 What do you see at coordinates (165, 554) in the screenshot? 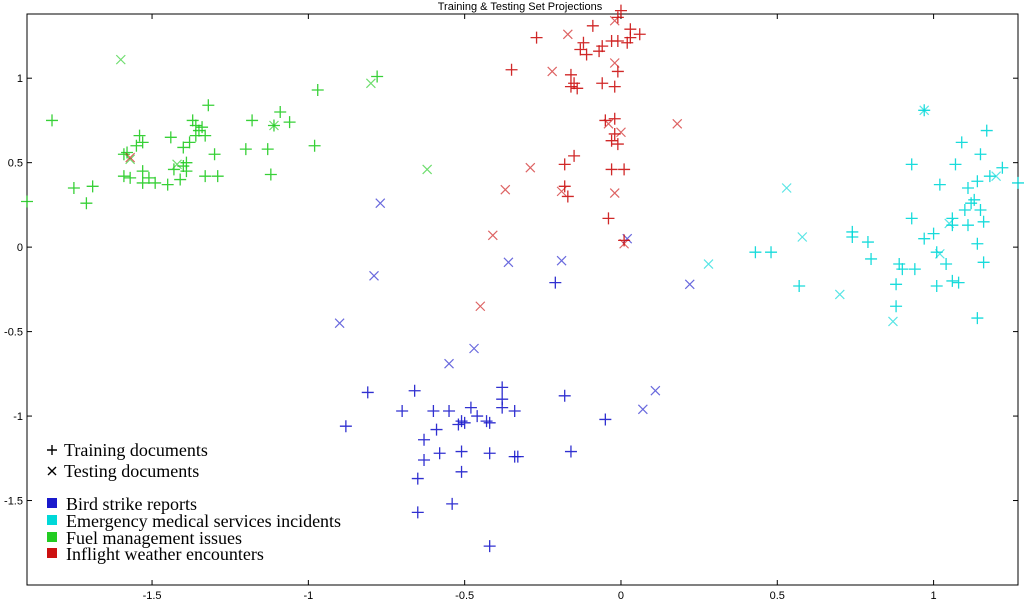
I see `legend-weather-label: Inflight weather encounters` at bounding box center [165, 554].